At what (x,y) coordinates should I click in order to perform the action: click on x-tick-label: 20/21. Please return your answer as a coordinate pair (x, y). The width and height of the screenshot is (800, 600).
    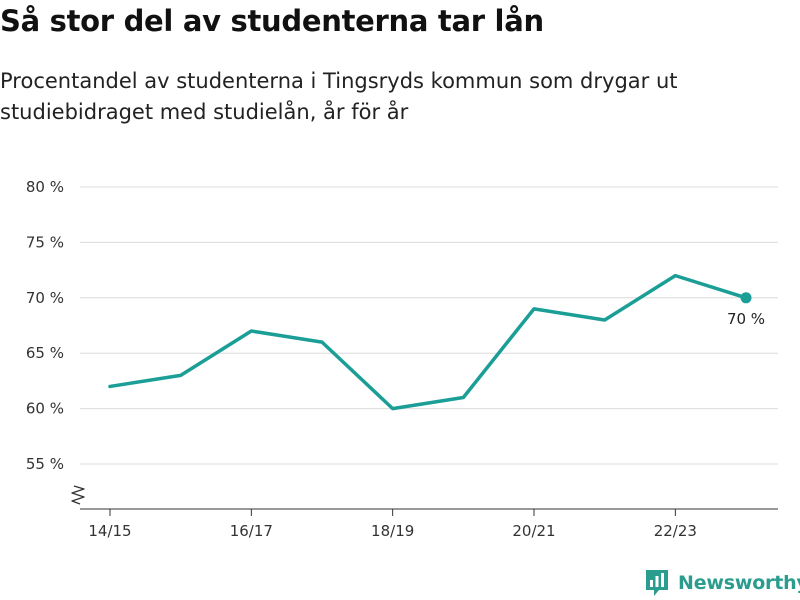
    Looking at the image, I should click on (533, 531).